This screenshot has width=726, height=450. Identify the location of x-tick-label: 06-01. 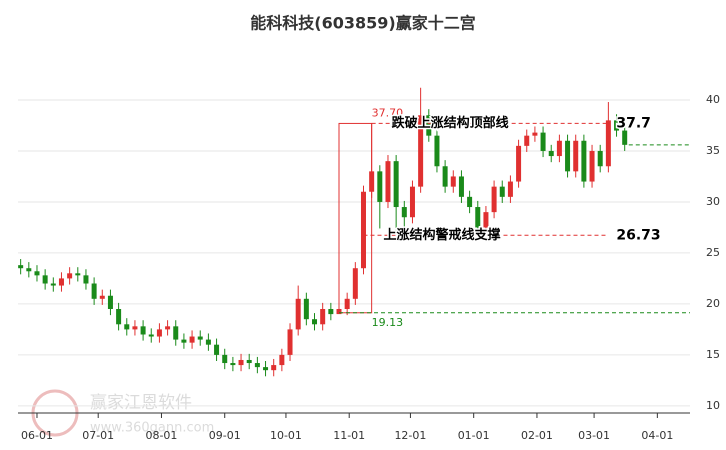
(37, 435).